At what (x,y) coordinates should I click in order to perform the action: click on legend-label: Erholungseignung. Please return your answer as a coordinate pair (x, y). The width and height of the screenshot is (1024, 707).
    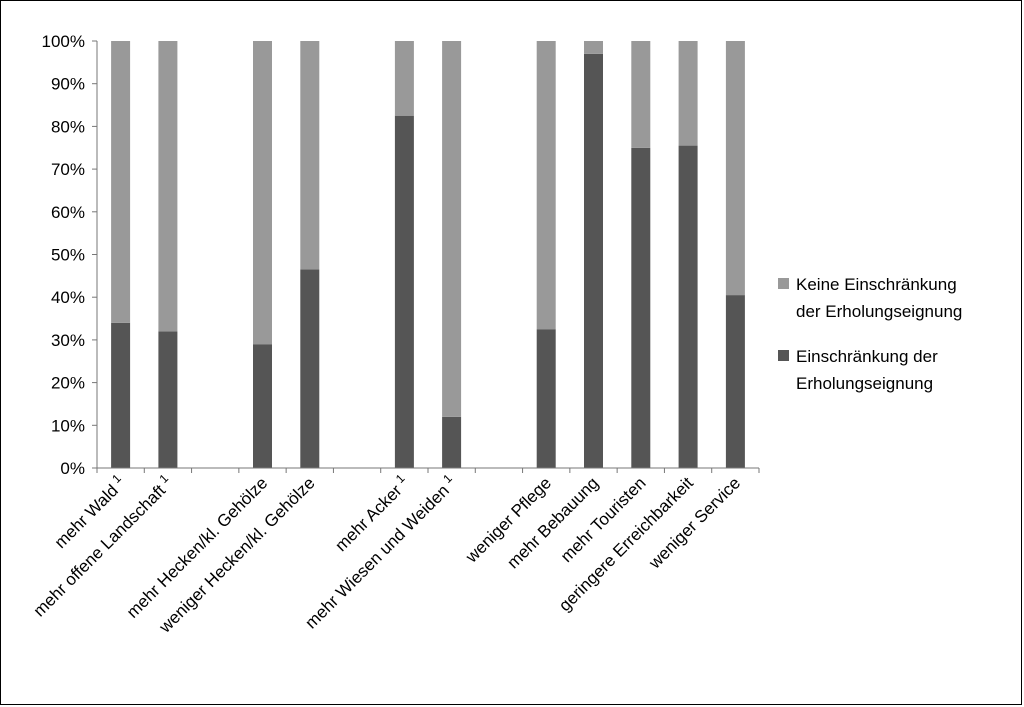
    Looking at the image, I should click on (864, 383).